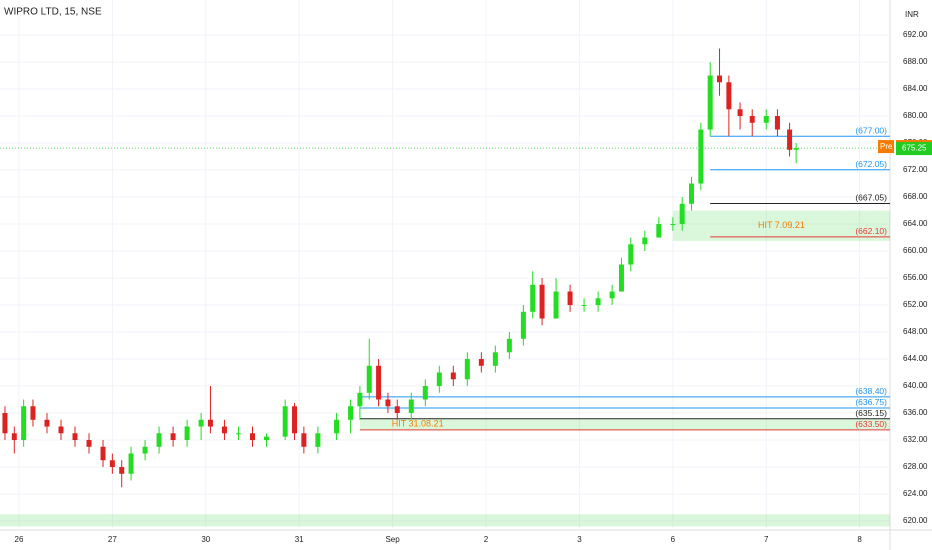 This screenshot has height=550, width=932. What do you see at coordinates (579, 539) in the screenshot?
I see `x-tick-label: 3` at bounding box center [579, 539].